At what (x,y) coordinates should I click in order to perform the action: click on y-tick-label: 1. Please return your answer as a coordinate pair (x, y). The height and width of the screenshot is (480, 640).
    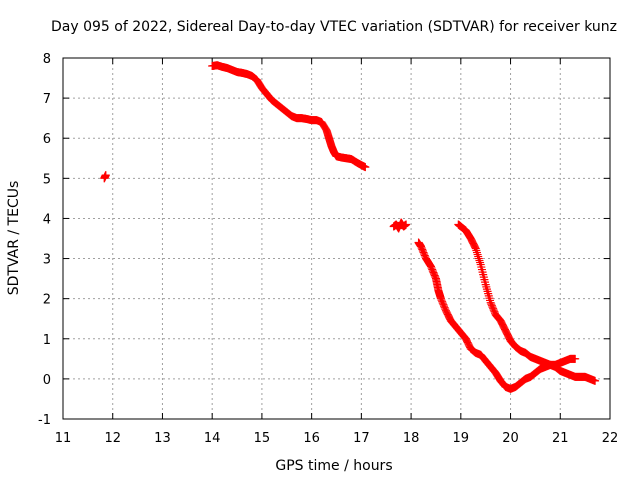
    Looking at the image, I should click on (47, 340).